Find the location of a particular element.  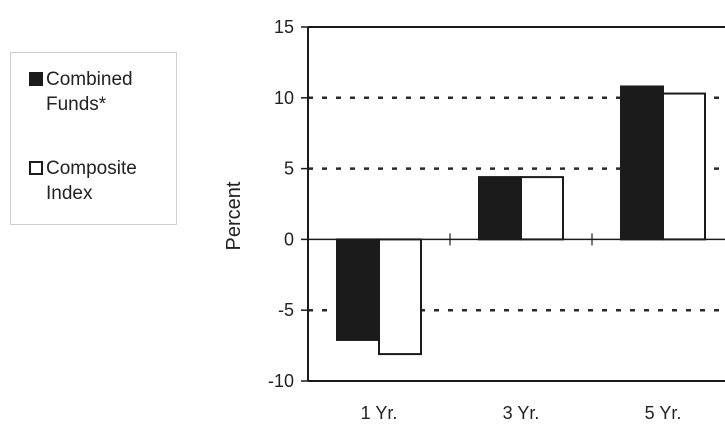

legend-swatch-filled is located at coordinates (36, 79).